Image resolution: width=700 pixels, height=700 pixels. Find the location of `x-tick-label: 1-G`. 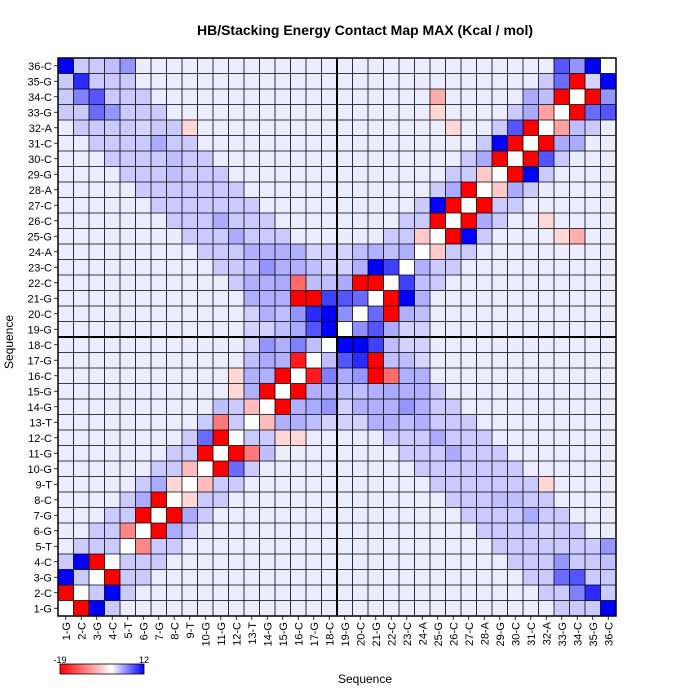

x-tick-label: 1-G is located at coordinates (67, 631).